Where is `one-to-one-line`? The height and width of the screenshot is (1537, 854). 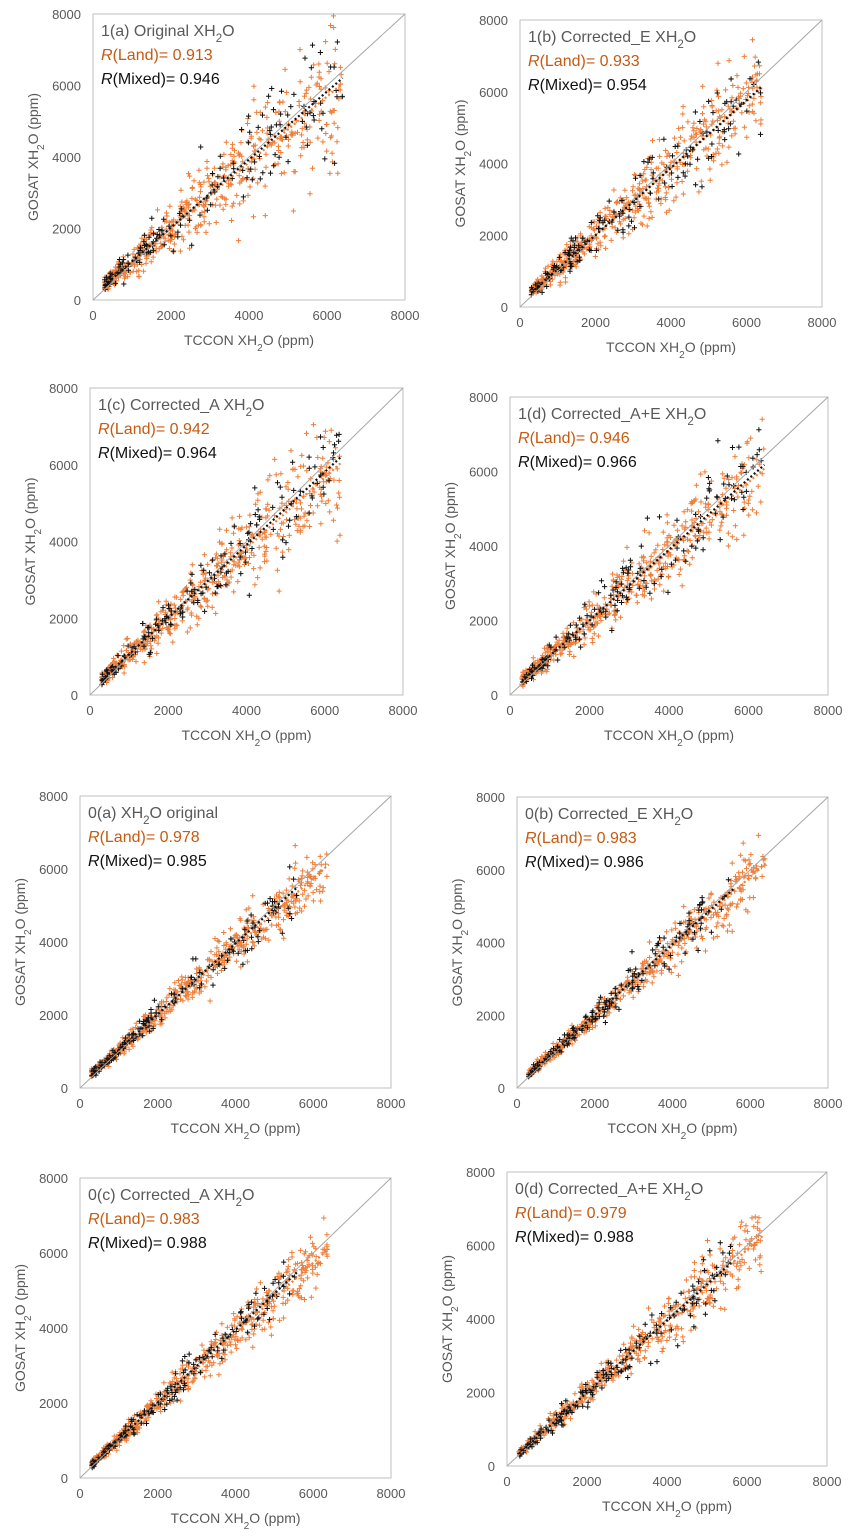
one-to-one-line is located at coordinates (669, 546).